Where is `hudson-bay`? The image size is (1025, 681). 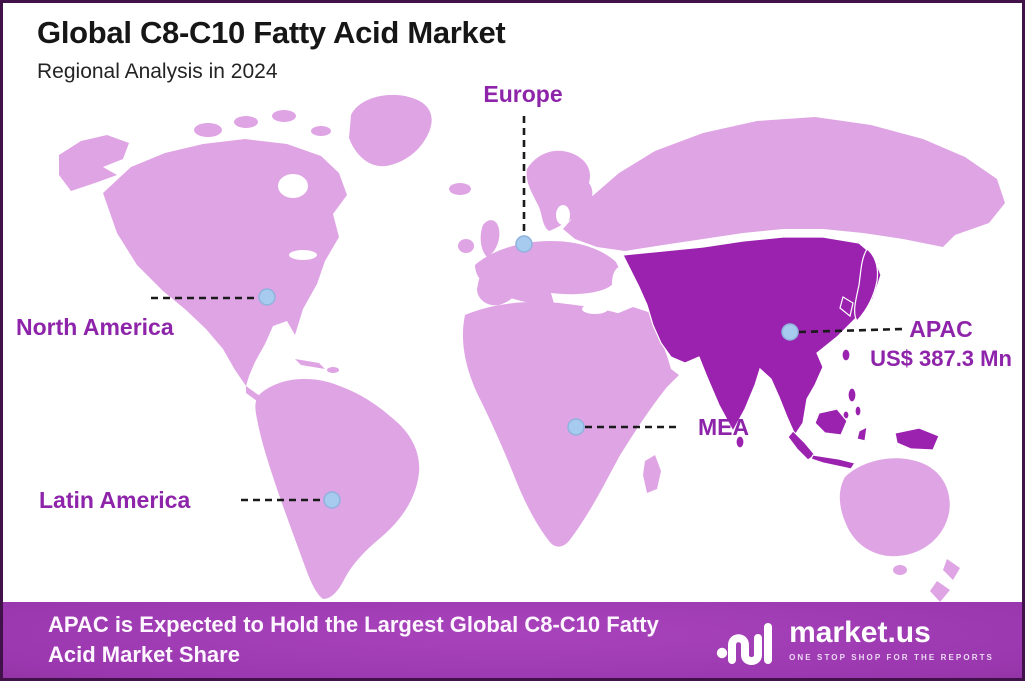
hudson-bay is located at coordinates (293, 186).